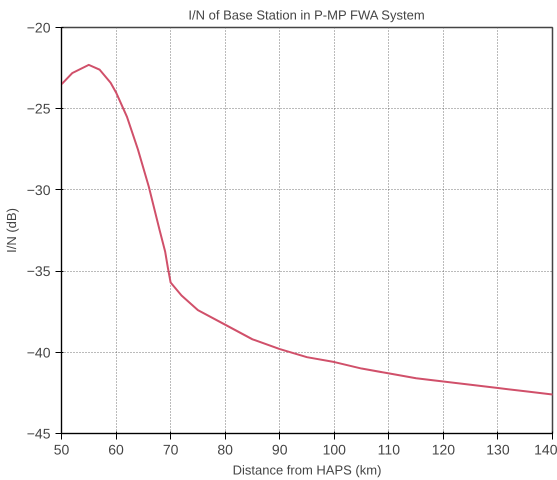  Describe the element at coordinates (306, 15) in the screenshot. I see `chart-title: I/N of Base Station in P-MP FWA System` at that location.